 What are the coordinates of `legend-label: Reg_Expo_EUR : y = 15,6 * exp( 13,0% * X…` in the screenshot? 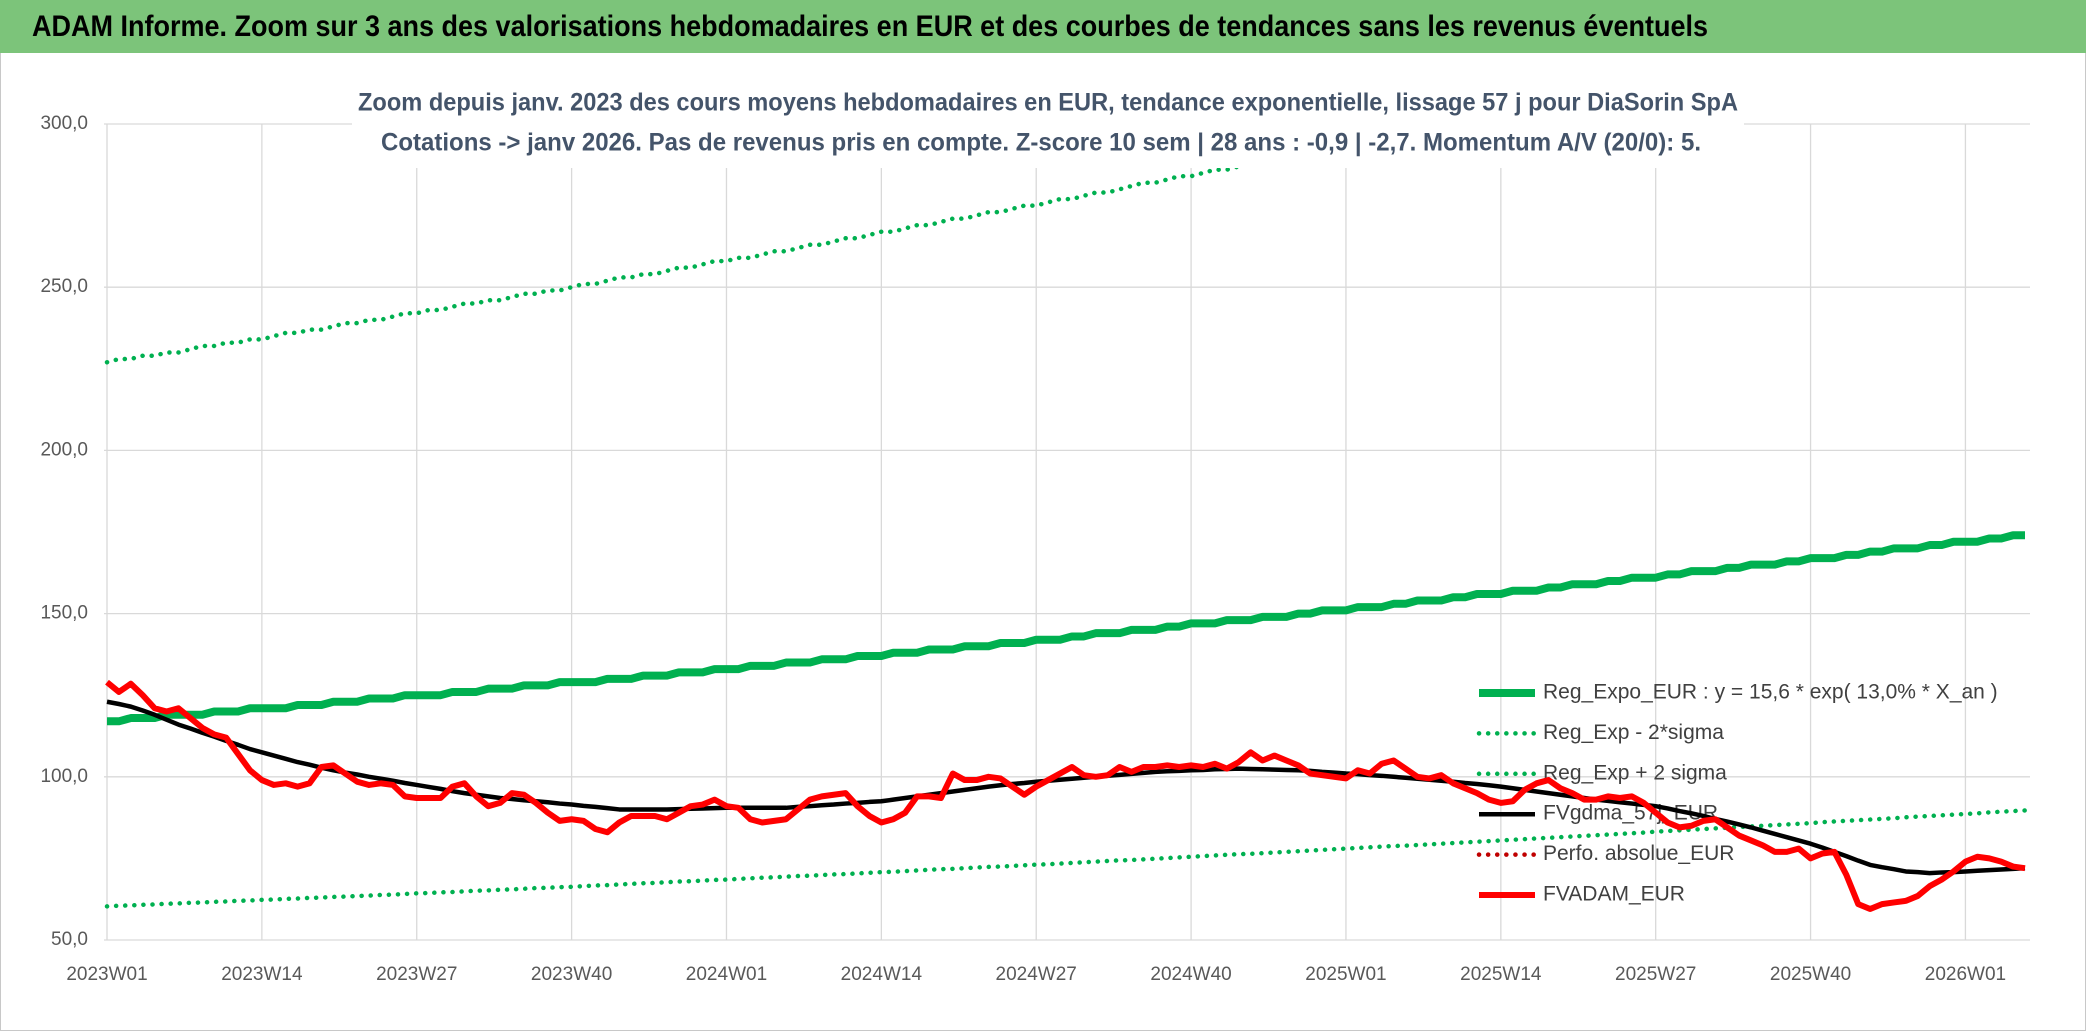 It's located at (1770, 692).